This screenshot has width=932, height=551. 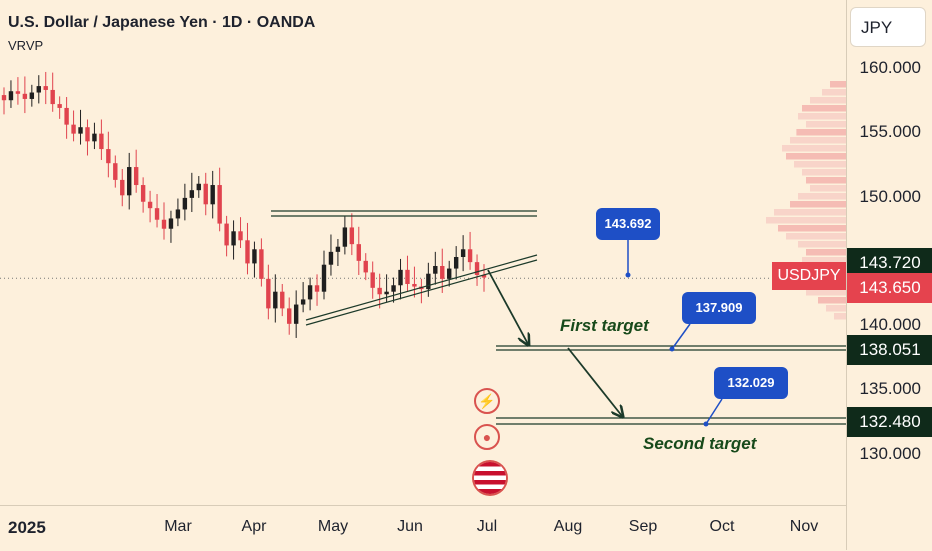 What do you see at coordinates (890, 196) in the screenshot?
I see `y-tick-label: 150.000` at bounding box center [890, 196].